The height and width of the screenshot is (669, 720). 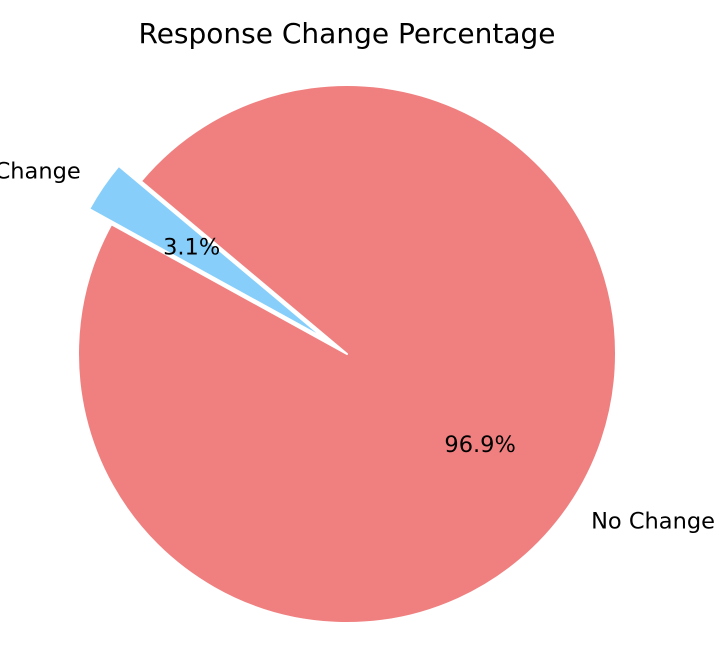 I want to click on pie-percent-label: 96.9%, so click(x=479, y=445).